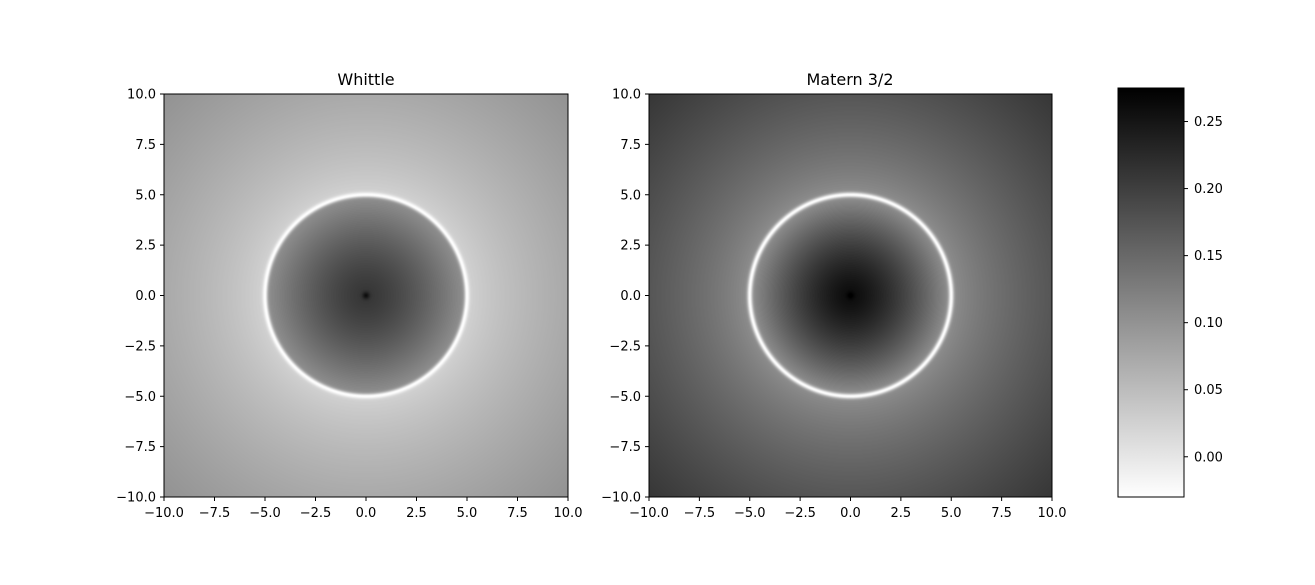 This screenshot has height=585, width=1315. Describe the element at coordinates (215, 513) in the screenshot. I see `whittle-xtick-label: −7.5` at that location.